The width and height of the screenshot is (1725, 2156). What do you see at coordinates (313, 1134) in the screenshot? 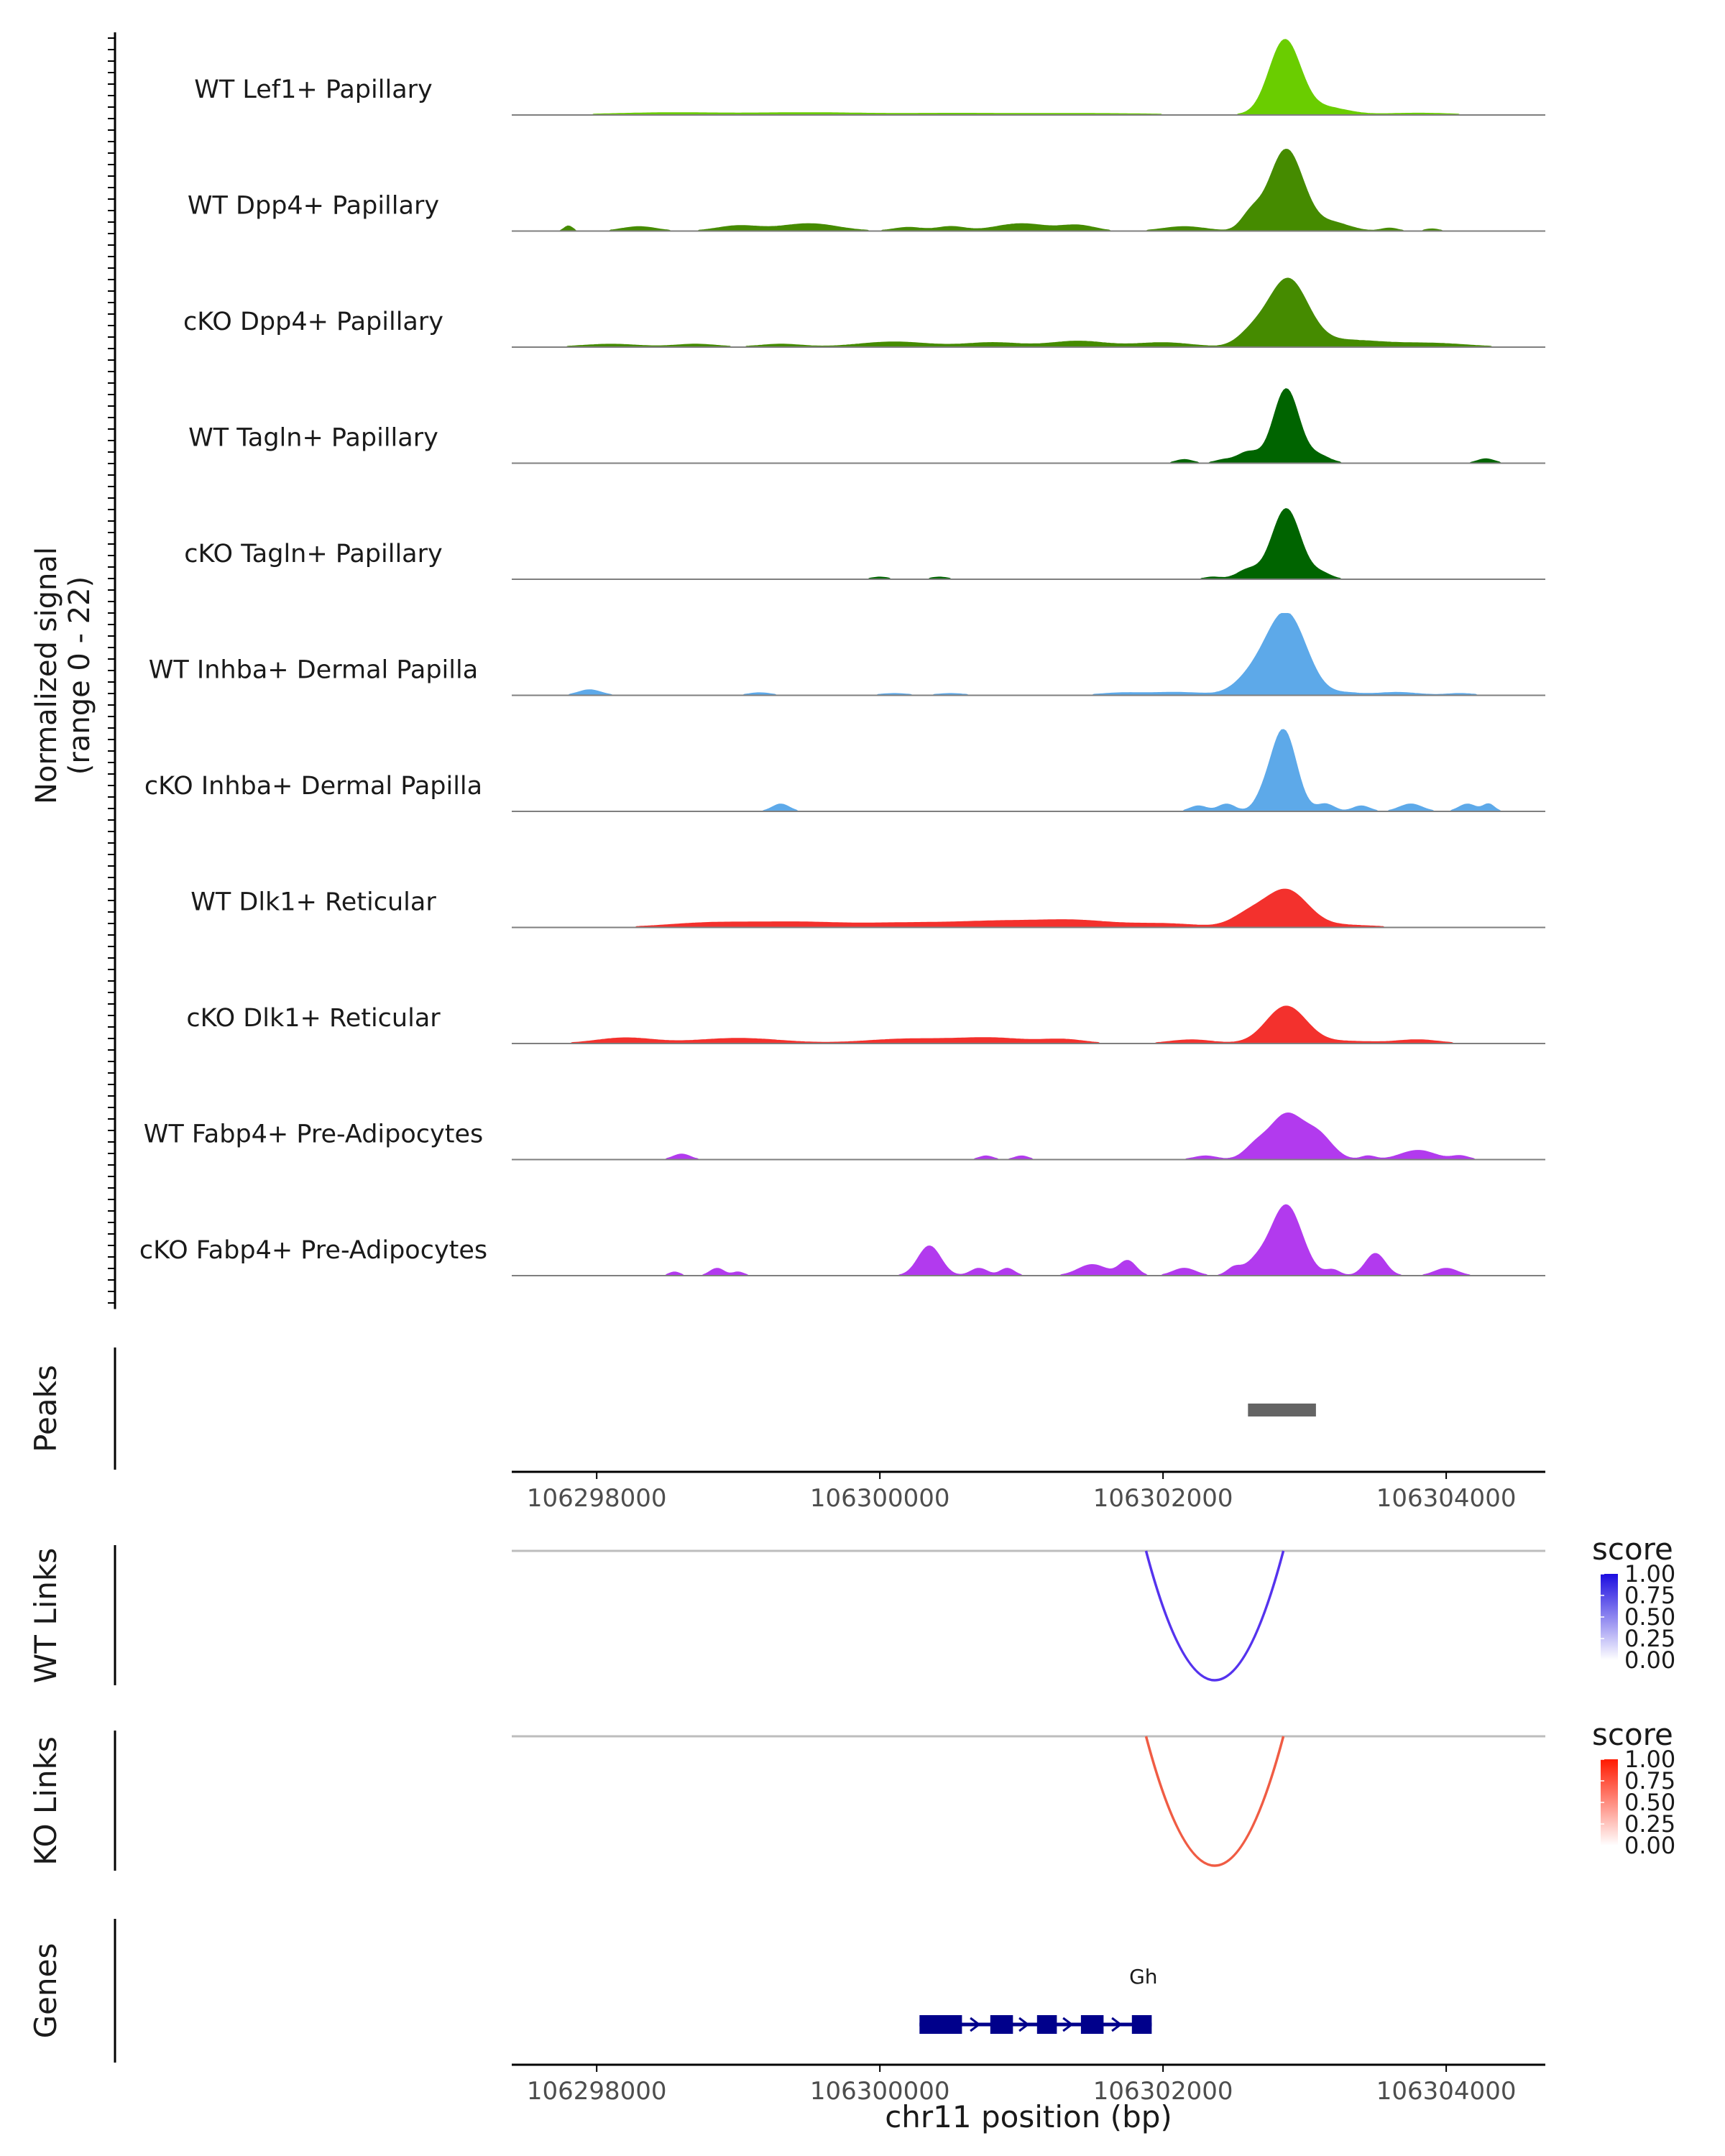
I see `track-label: WT Fabp4+ Pre-Adipocytes` at bounding box center [313, 1134].